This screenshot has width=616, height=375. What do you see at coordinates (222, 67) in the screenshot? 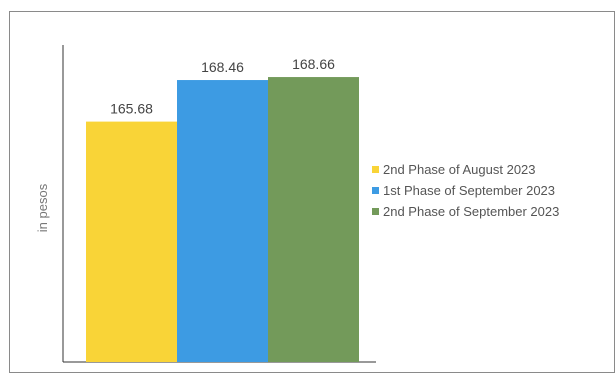
I see `data-label-2: 168.46` at bounding box center [222, 67].